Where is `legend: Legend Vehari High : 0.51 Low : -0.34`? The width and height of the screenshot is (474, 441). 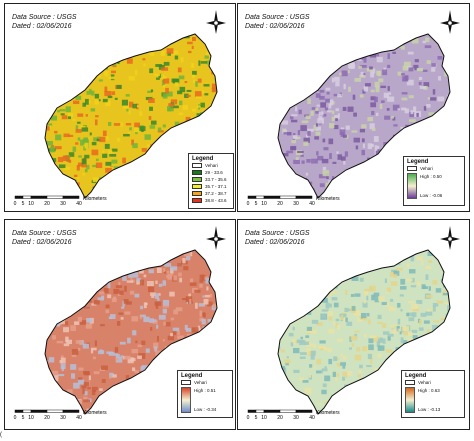
legend: Legend Vehari High : 0.51 Low : -0.34 is located at coordinates (205, 394).